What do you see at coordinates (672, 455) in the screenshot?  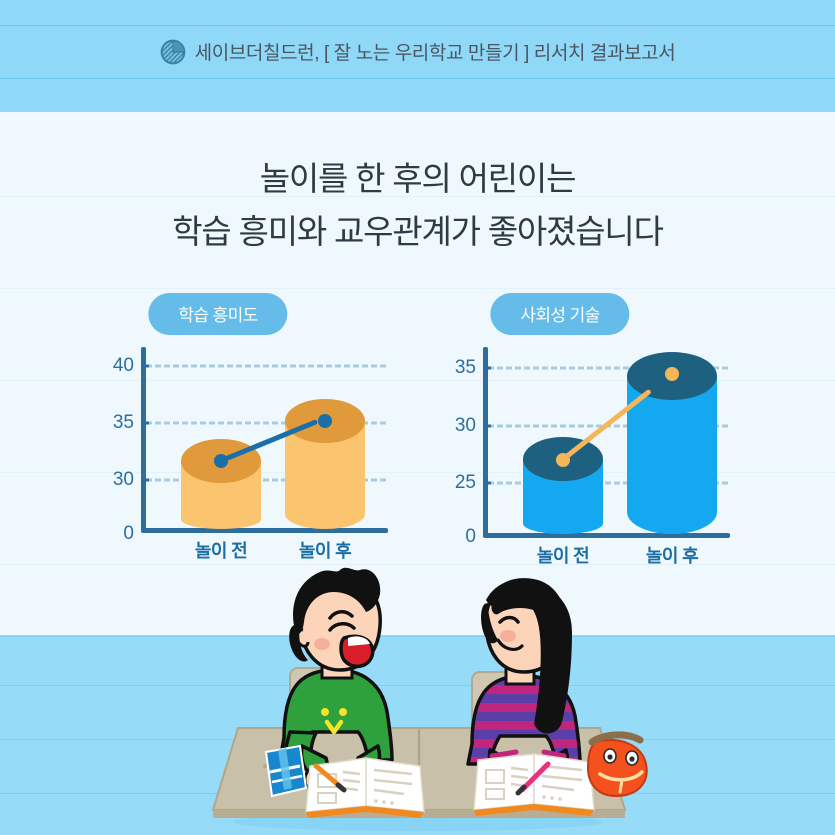 I see `bar-body` at bounding box center [672, 455].